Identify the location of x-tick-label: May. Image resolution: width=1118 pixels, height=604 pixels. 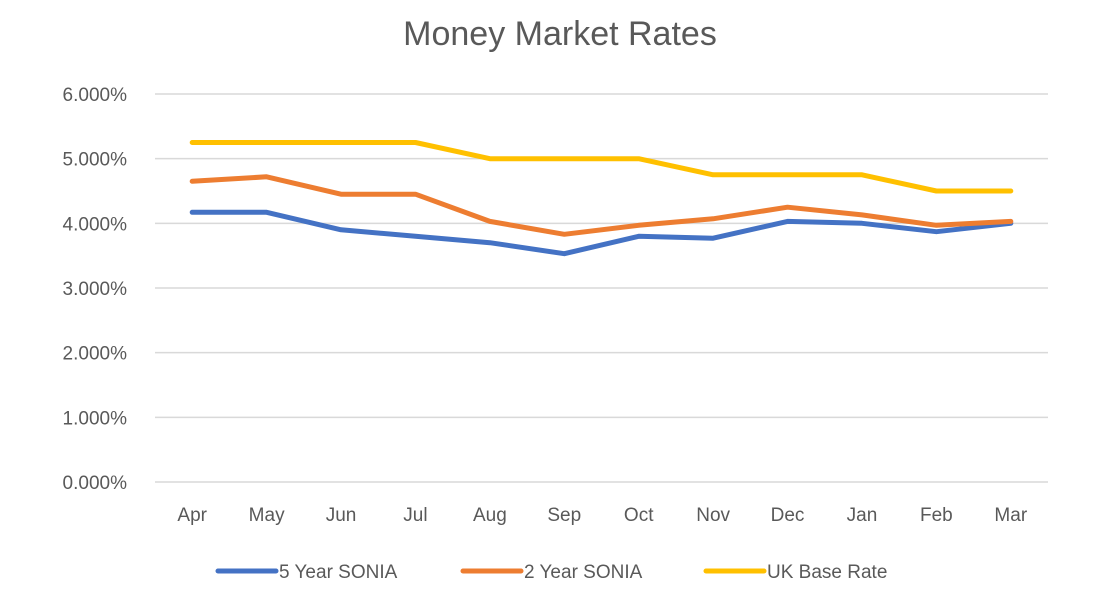
(267, 515).